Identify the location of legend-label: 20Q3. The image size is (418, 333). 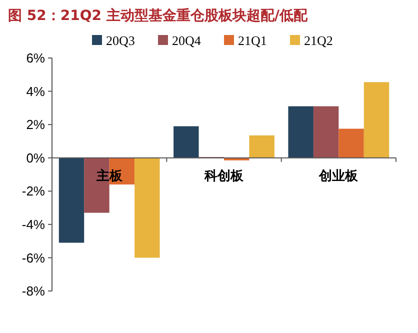
(120, 40).